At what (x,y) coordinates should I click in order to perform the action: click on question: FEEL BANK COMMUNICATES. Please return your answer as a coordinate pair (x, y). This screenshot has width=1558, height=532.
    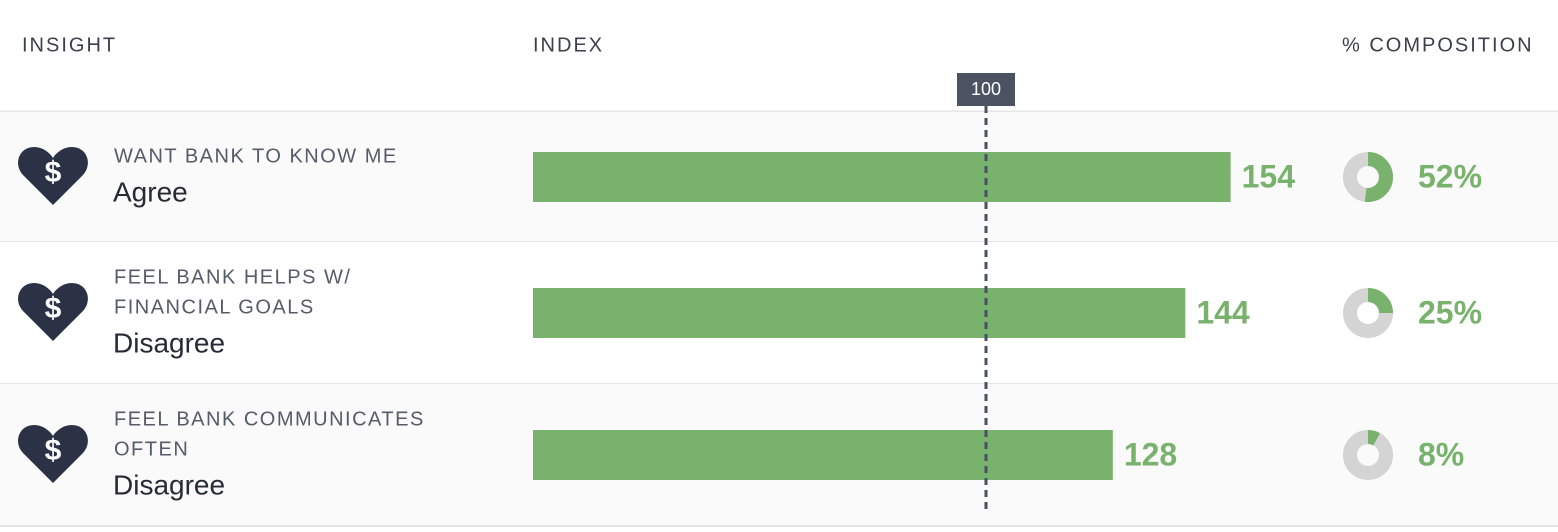
    Looking at the image, I should click on (269, 419).